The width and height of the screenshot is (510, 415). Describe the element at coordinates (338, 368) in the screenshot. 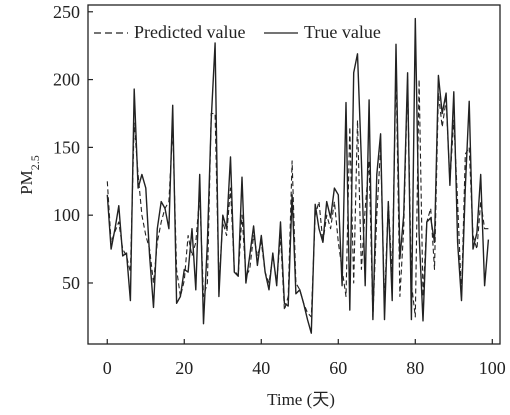

I see `x-tick-label: 60` at that location.